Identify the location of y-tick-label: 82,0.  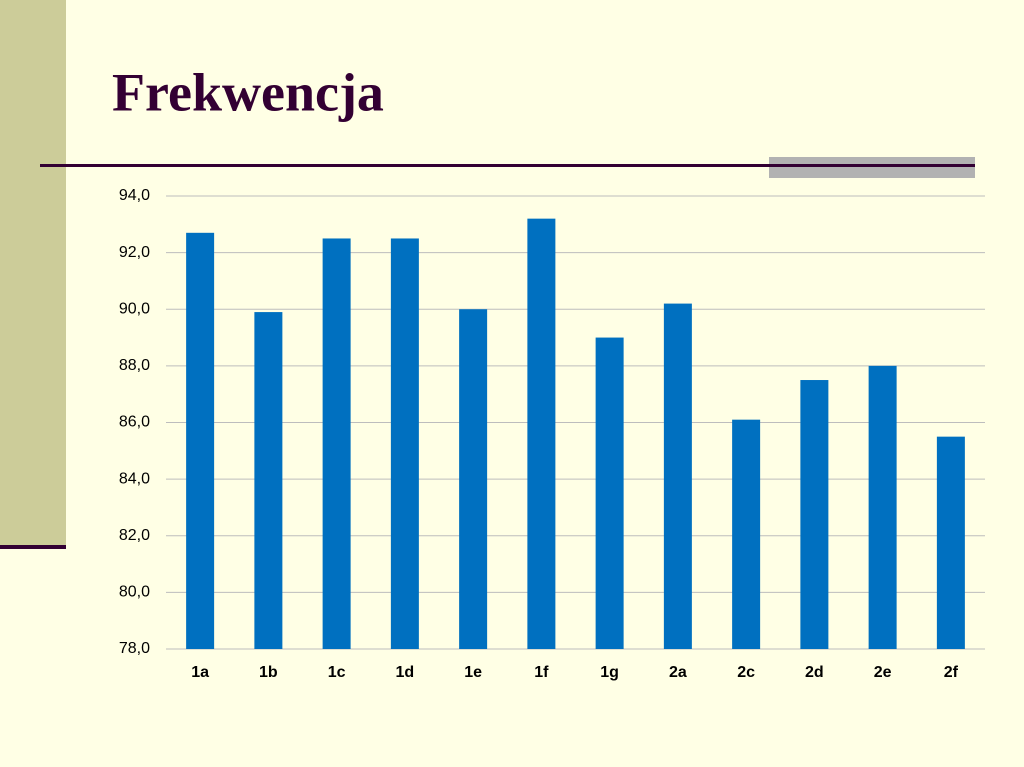
(134, 535).